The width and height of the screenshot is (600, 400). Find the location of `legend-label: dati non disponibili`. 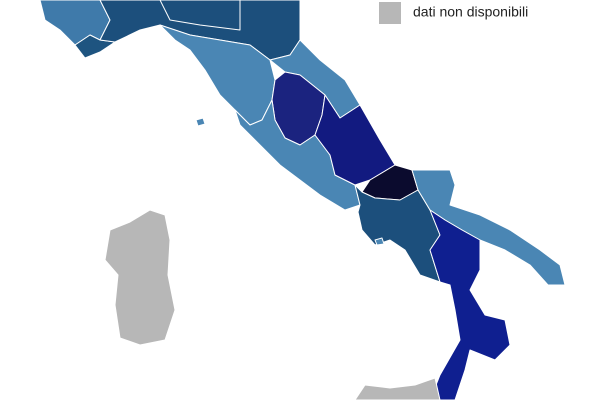

legend-label: dati non disponibili is located at coordinates (470, 12).